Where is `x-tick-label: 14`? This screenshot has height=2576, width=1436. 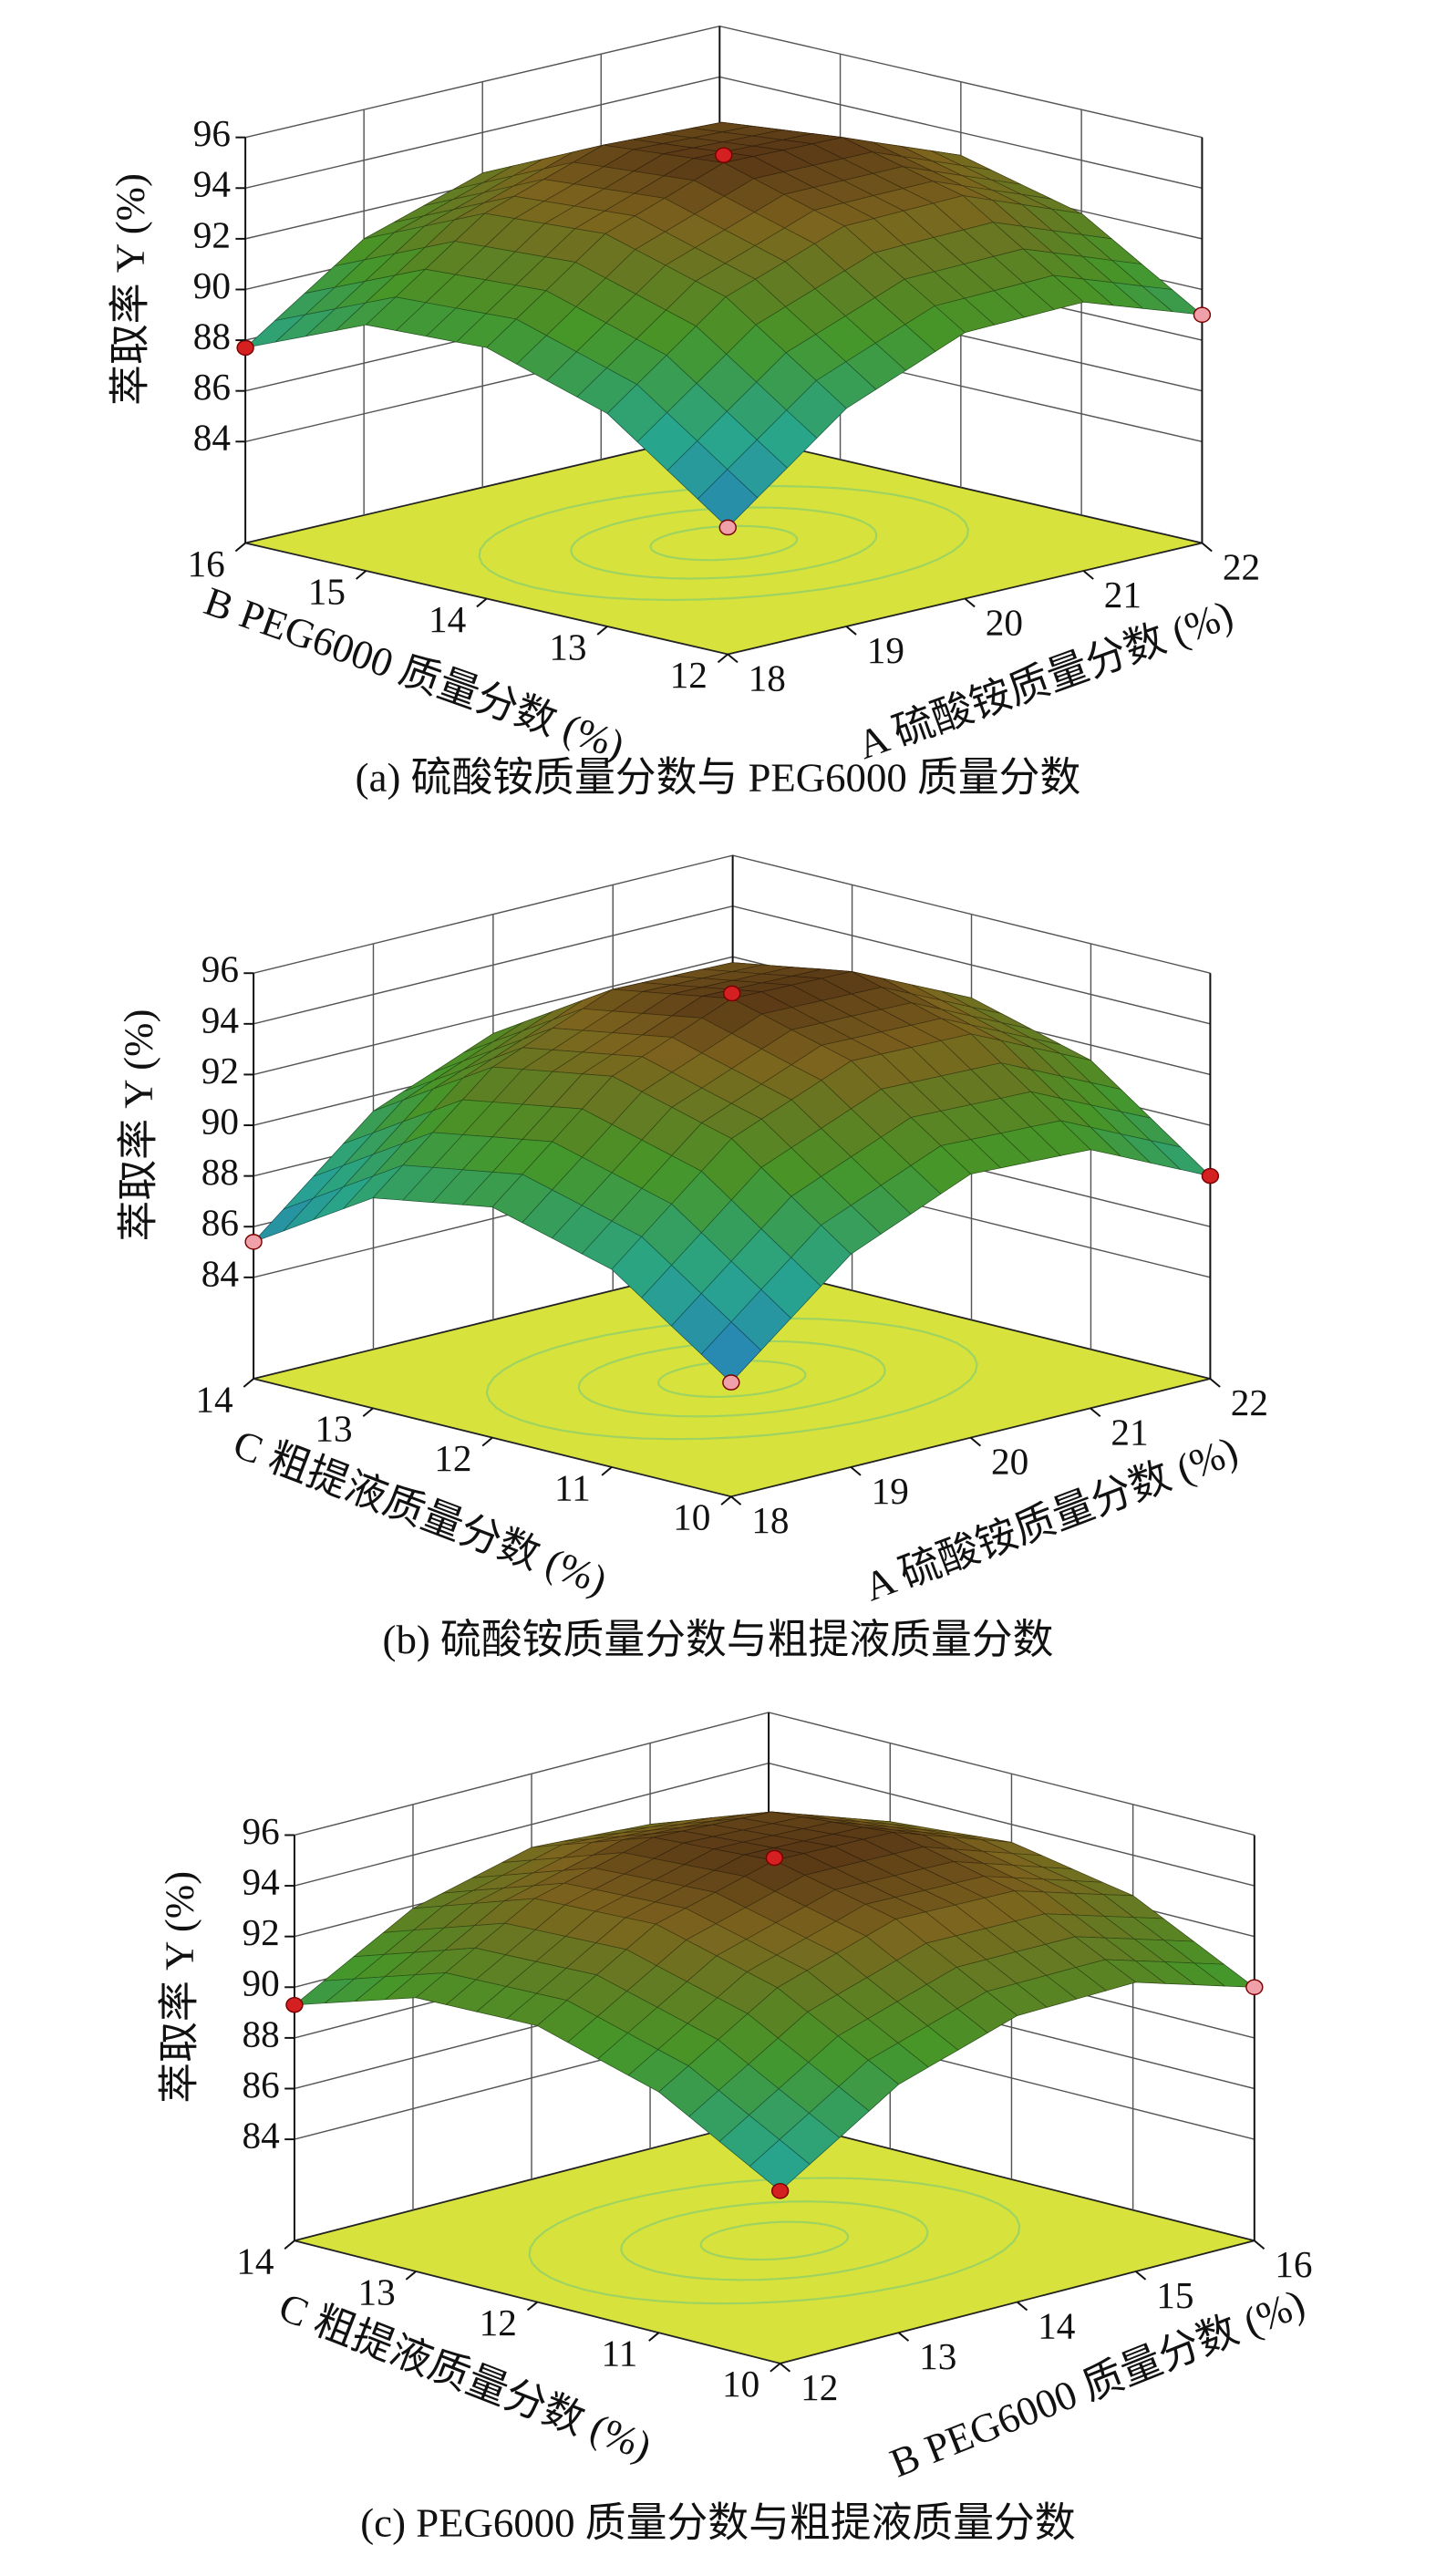 x-tick-label: 14 is located at coordinates (1057, 2326).